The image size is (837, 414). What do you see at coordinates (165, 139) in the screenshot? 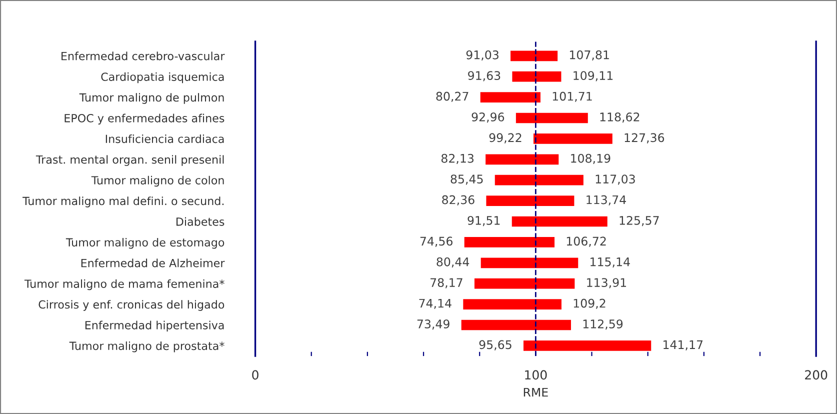
I see `y-tick-label: Insuficiencia cardiaca` at bounding box center [165, 139].